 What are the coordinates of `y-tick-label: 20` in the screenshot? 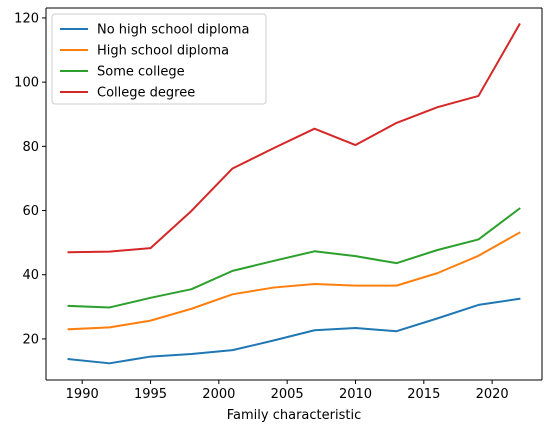 It's located at (30, 339).